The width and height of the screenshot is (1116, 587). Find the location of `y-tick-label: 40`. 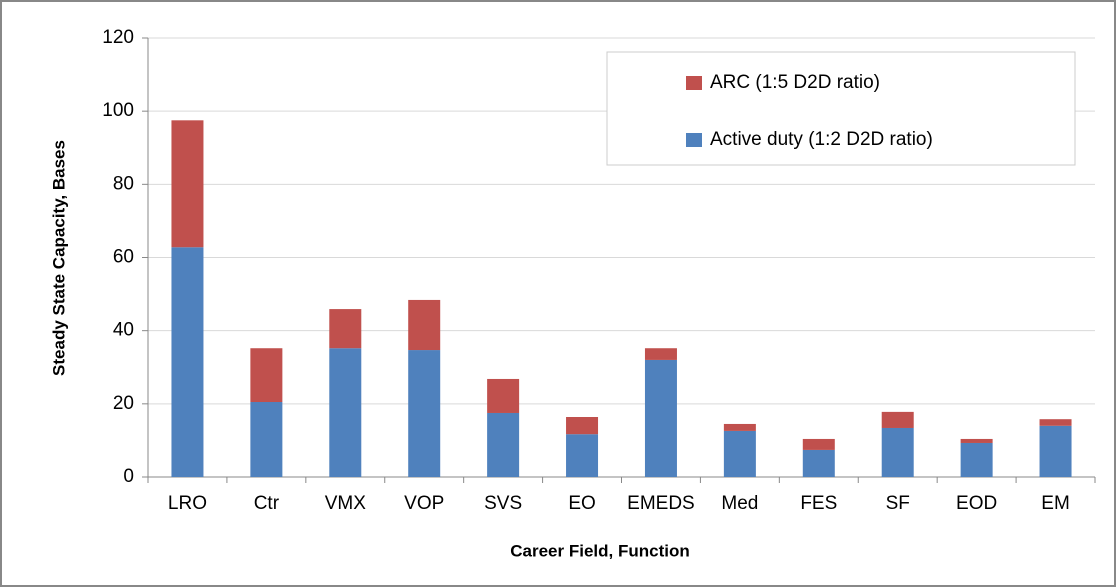

y-tick-label: 40 is located at coordinates (123, 330).